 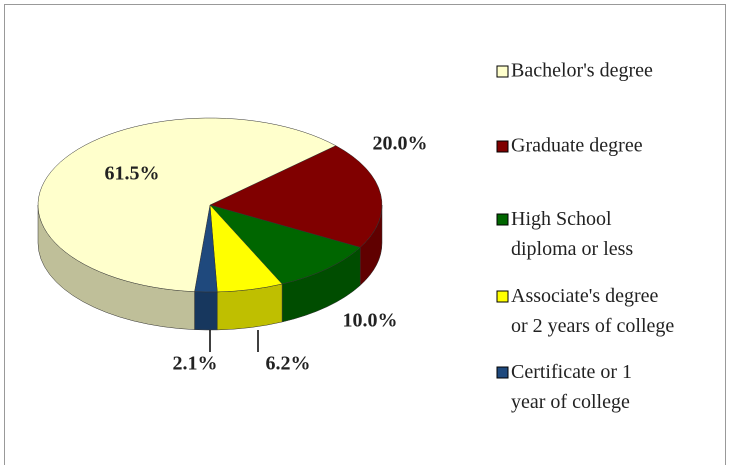 What do you see at coordinates (570, 402) in the screenshot?
I see `legend-line: year of college` at bounding box center [570, 402].